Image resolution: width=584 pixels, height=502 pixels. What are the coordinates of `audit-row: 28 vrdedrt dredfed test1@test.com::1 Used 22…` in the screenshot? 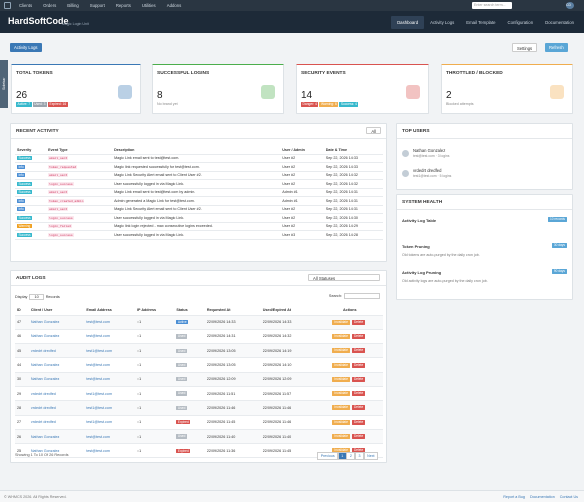 It's located at (199, 408).